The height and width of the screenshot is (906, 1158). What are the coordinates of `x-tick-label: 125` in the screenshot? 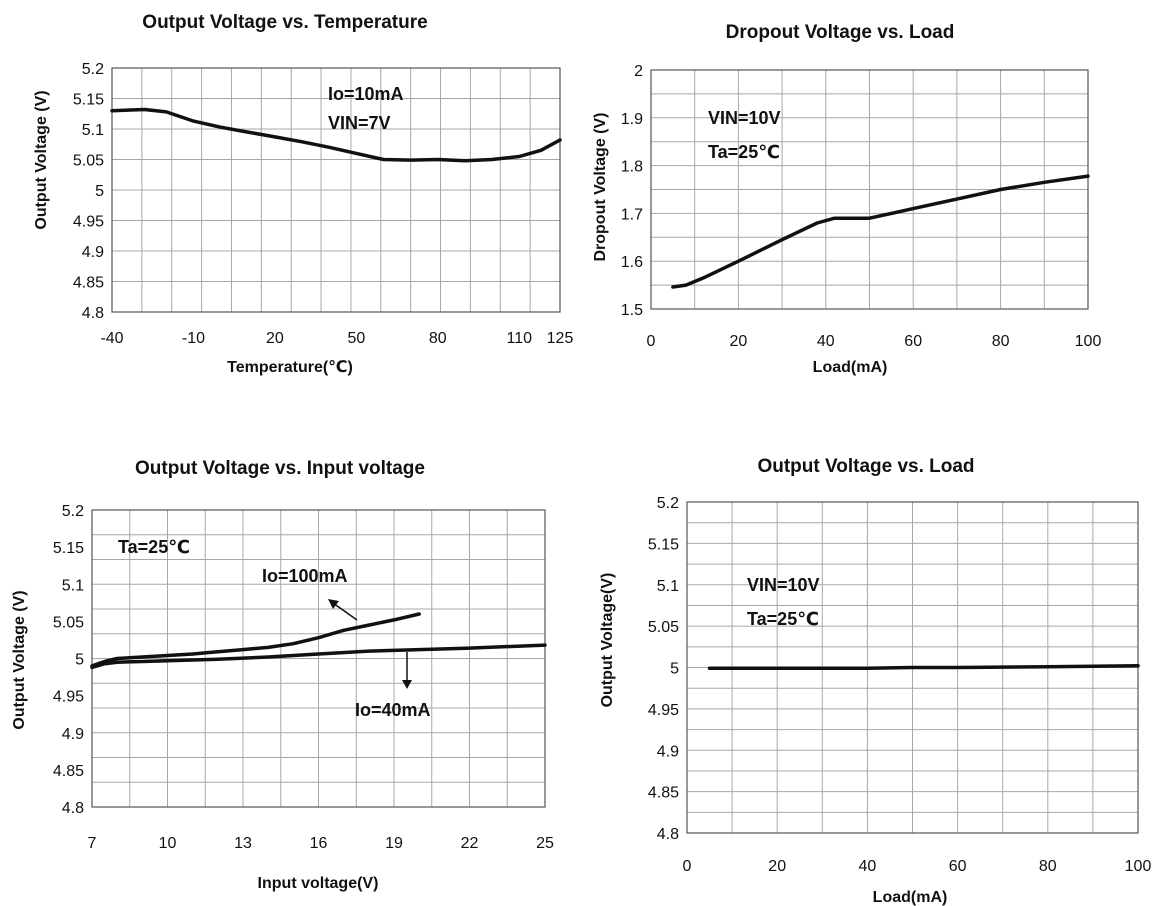 It's located at (560, 338).